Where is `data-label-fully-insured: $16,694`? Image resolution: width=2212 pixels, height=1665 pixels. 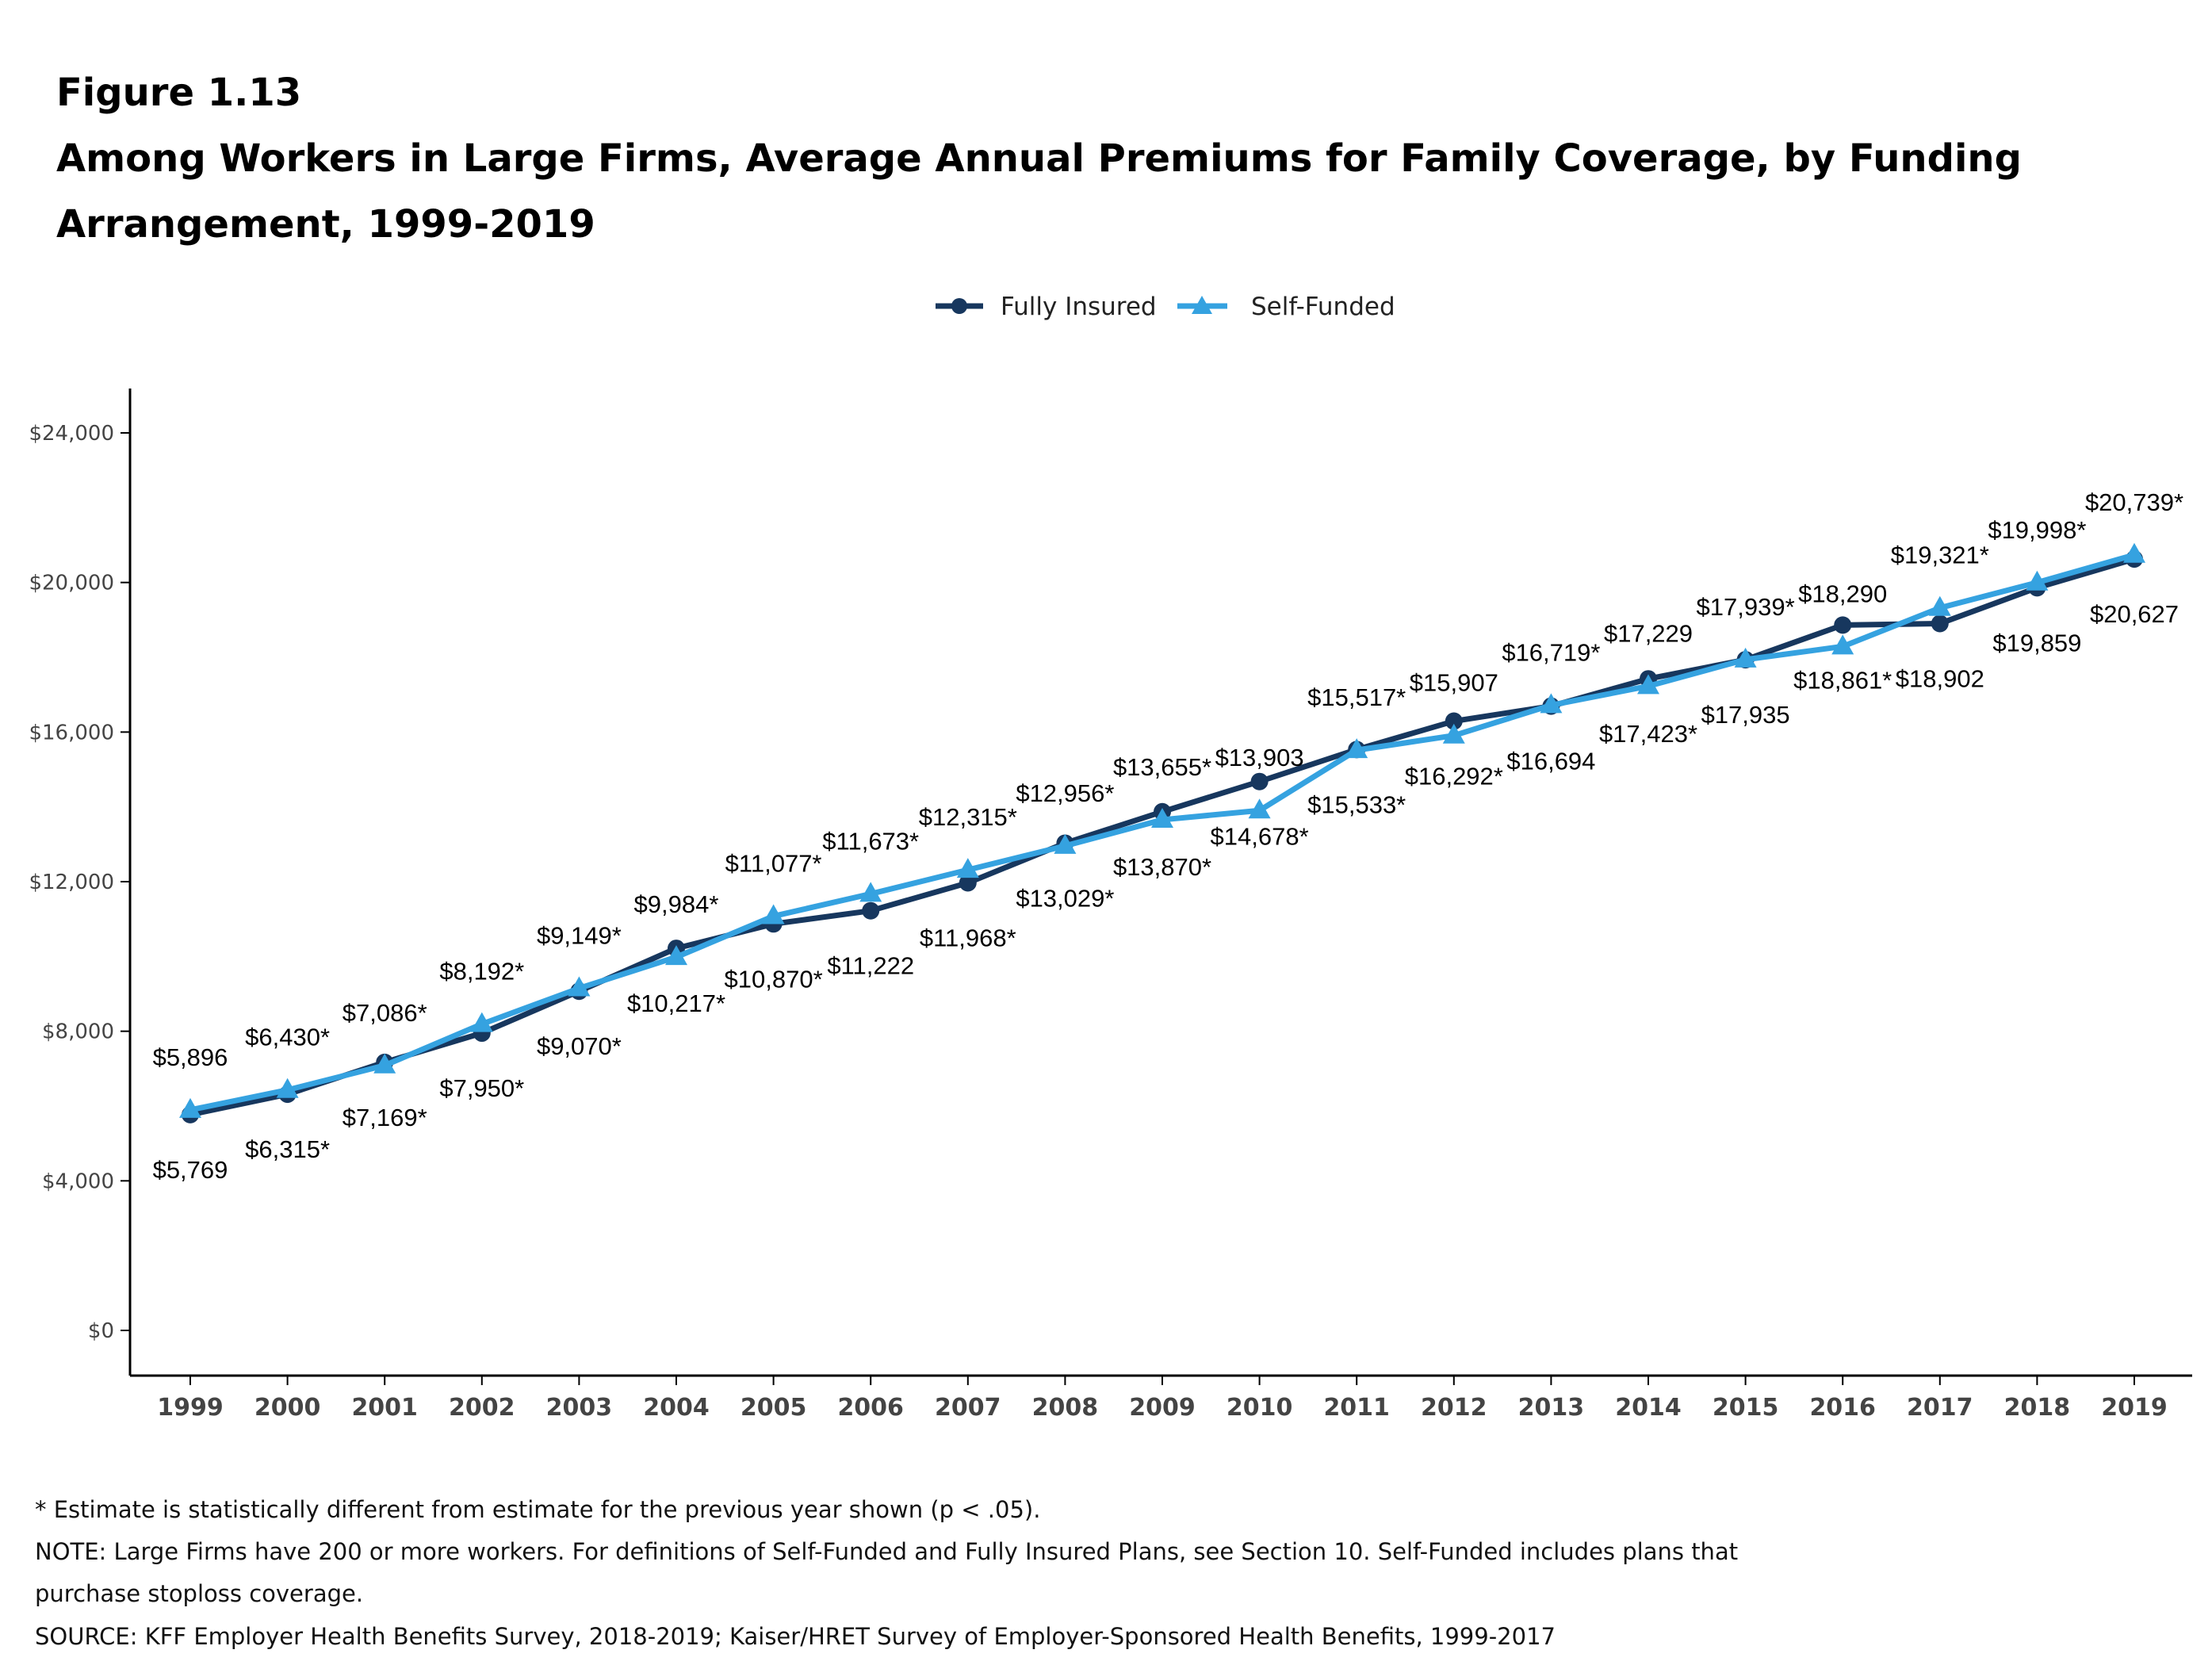
data-label-fully-insured: $16,694 is located at coordinates (1550, 761).